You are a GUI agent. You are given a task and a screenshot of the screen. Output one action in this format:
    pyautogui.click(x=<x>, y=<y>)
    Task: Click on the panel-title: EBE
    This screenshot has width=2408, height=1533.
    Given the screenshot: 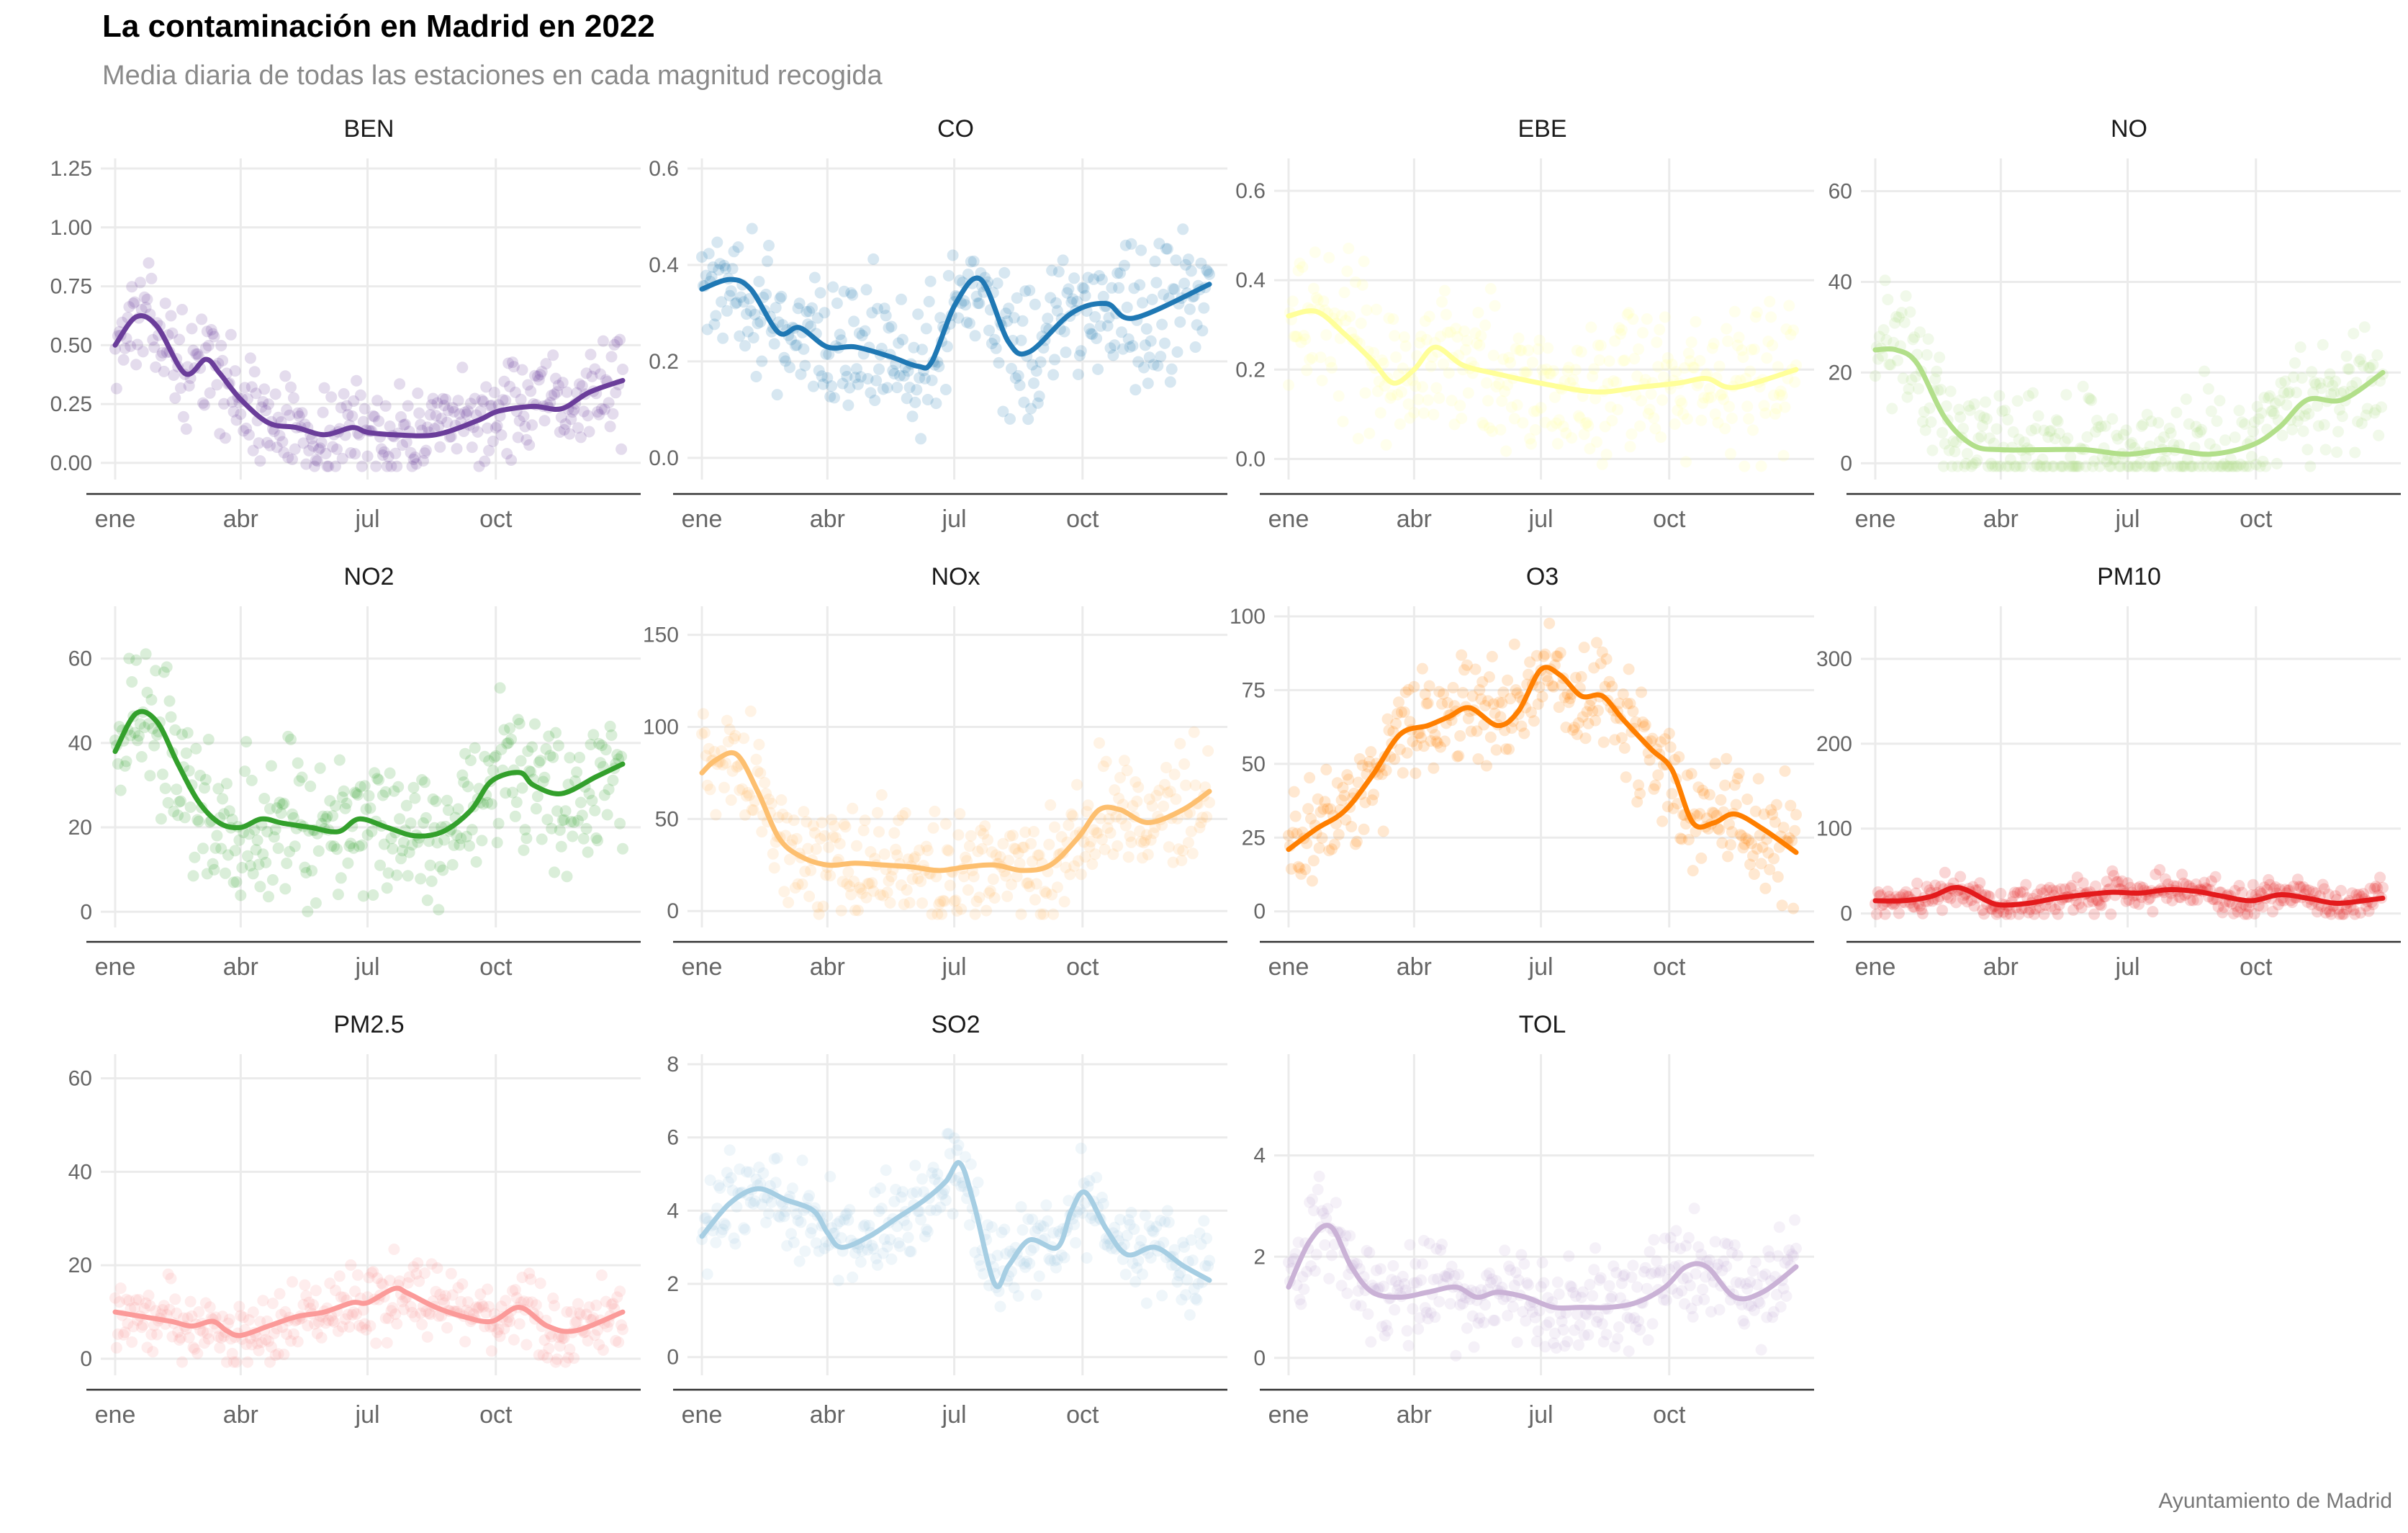 What is the action you would take?
    pyautogui.click(x=1542, y=129)
    